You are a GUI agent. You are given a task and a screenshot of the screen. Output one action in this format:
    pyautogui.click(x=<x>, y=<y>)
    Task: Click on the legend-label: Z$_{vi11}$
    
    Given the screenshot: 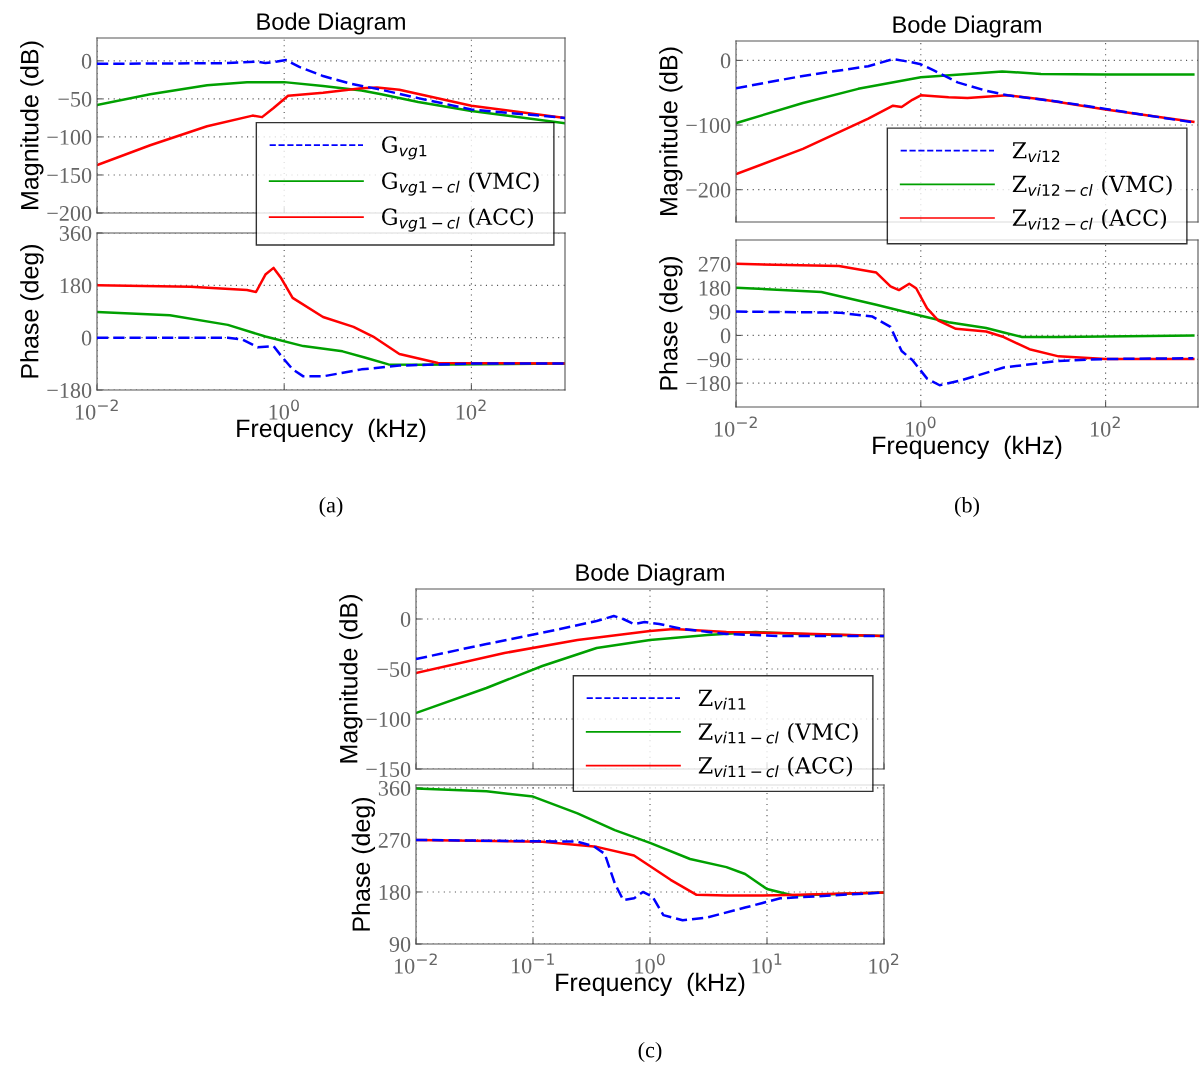 What is the action you would take?
    pyautogui.click(x=722, y=699)
    